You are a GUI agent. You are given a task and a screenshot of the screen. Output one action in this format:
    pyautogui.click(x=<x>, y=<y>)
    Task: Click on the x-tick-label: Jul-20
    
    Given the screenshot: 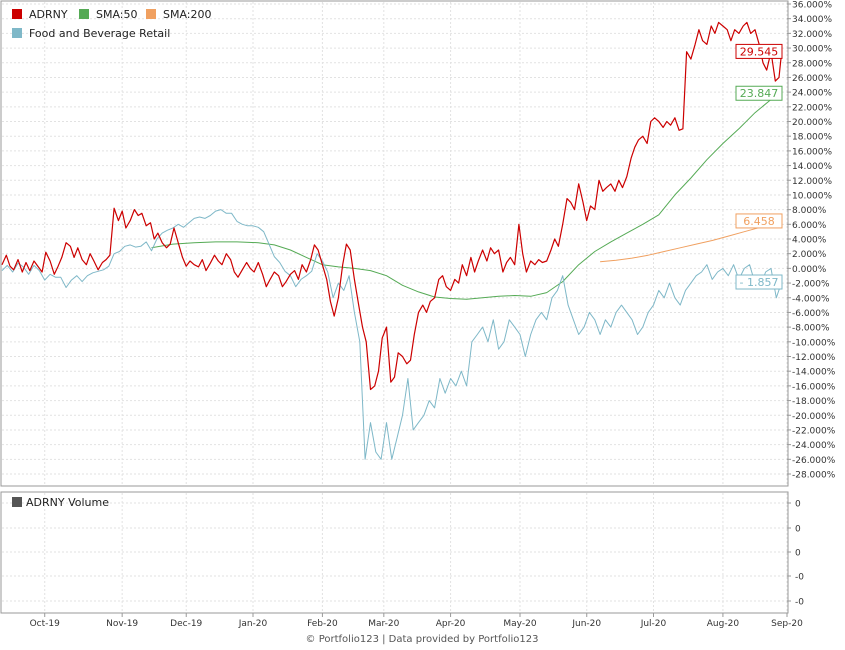 What is the action you would take?
    pyautogui.click(x=653, y=624)
    